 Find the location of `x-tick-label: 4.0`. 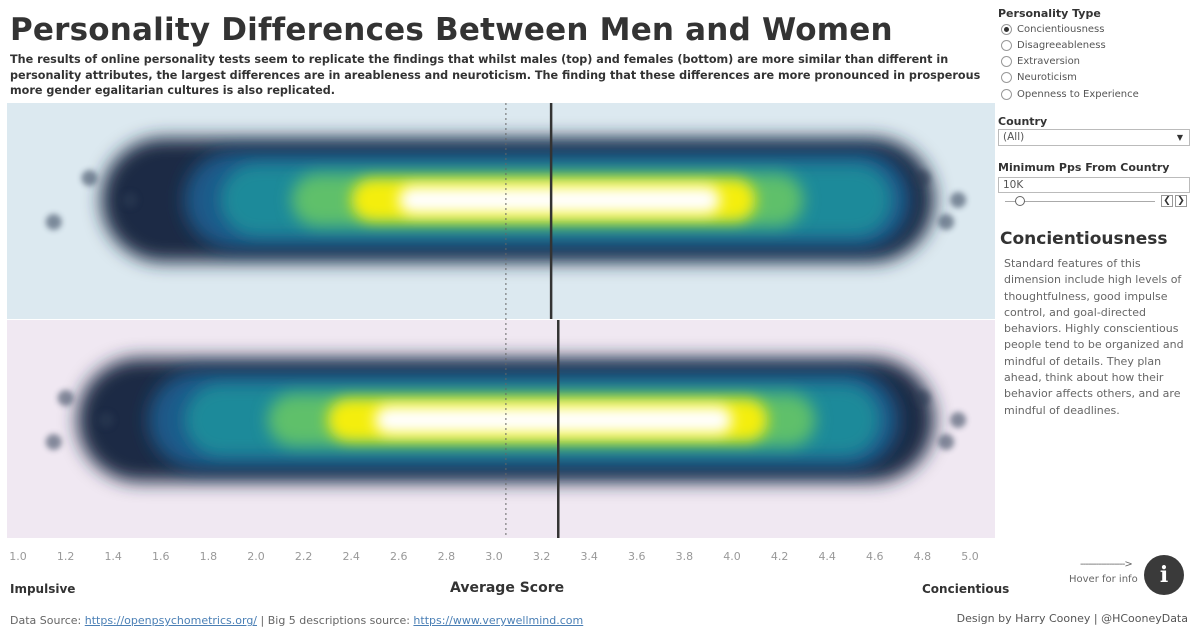

x-tick-label: 4.0 is located at coordinates (732, 556).